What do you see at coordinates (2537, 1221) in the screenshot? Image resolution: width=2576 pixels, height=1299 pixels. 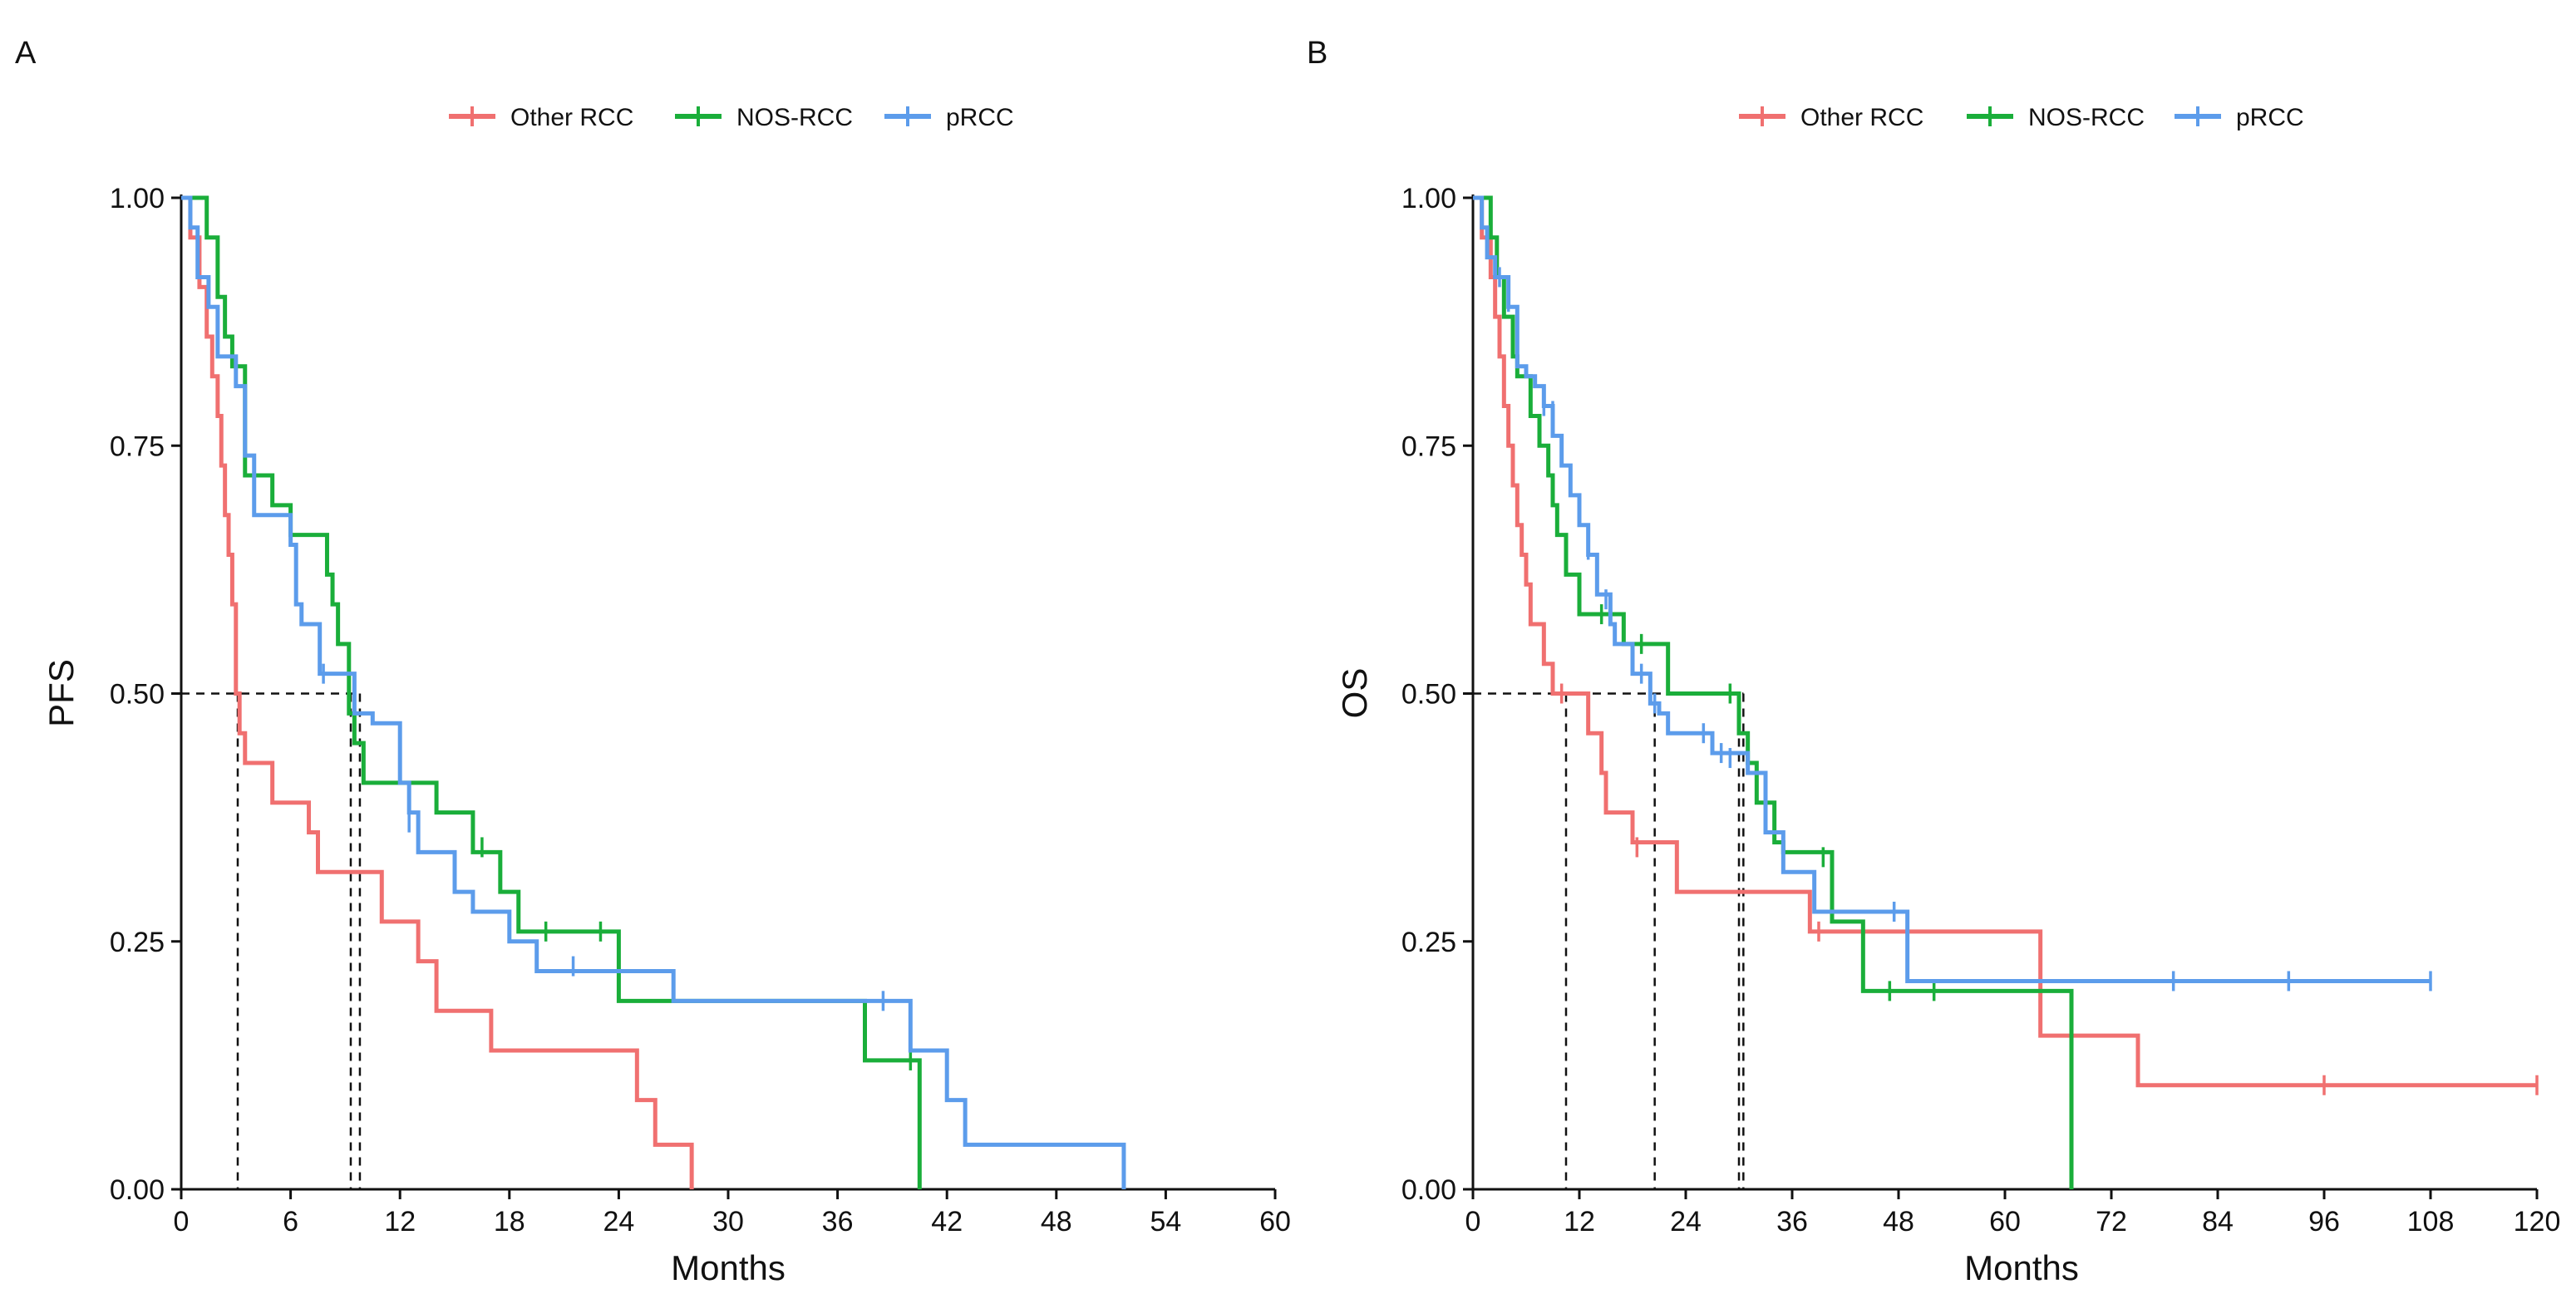 I see `x-tick-label: 120` at bounding box center [2537, 1221].